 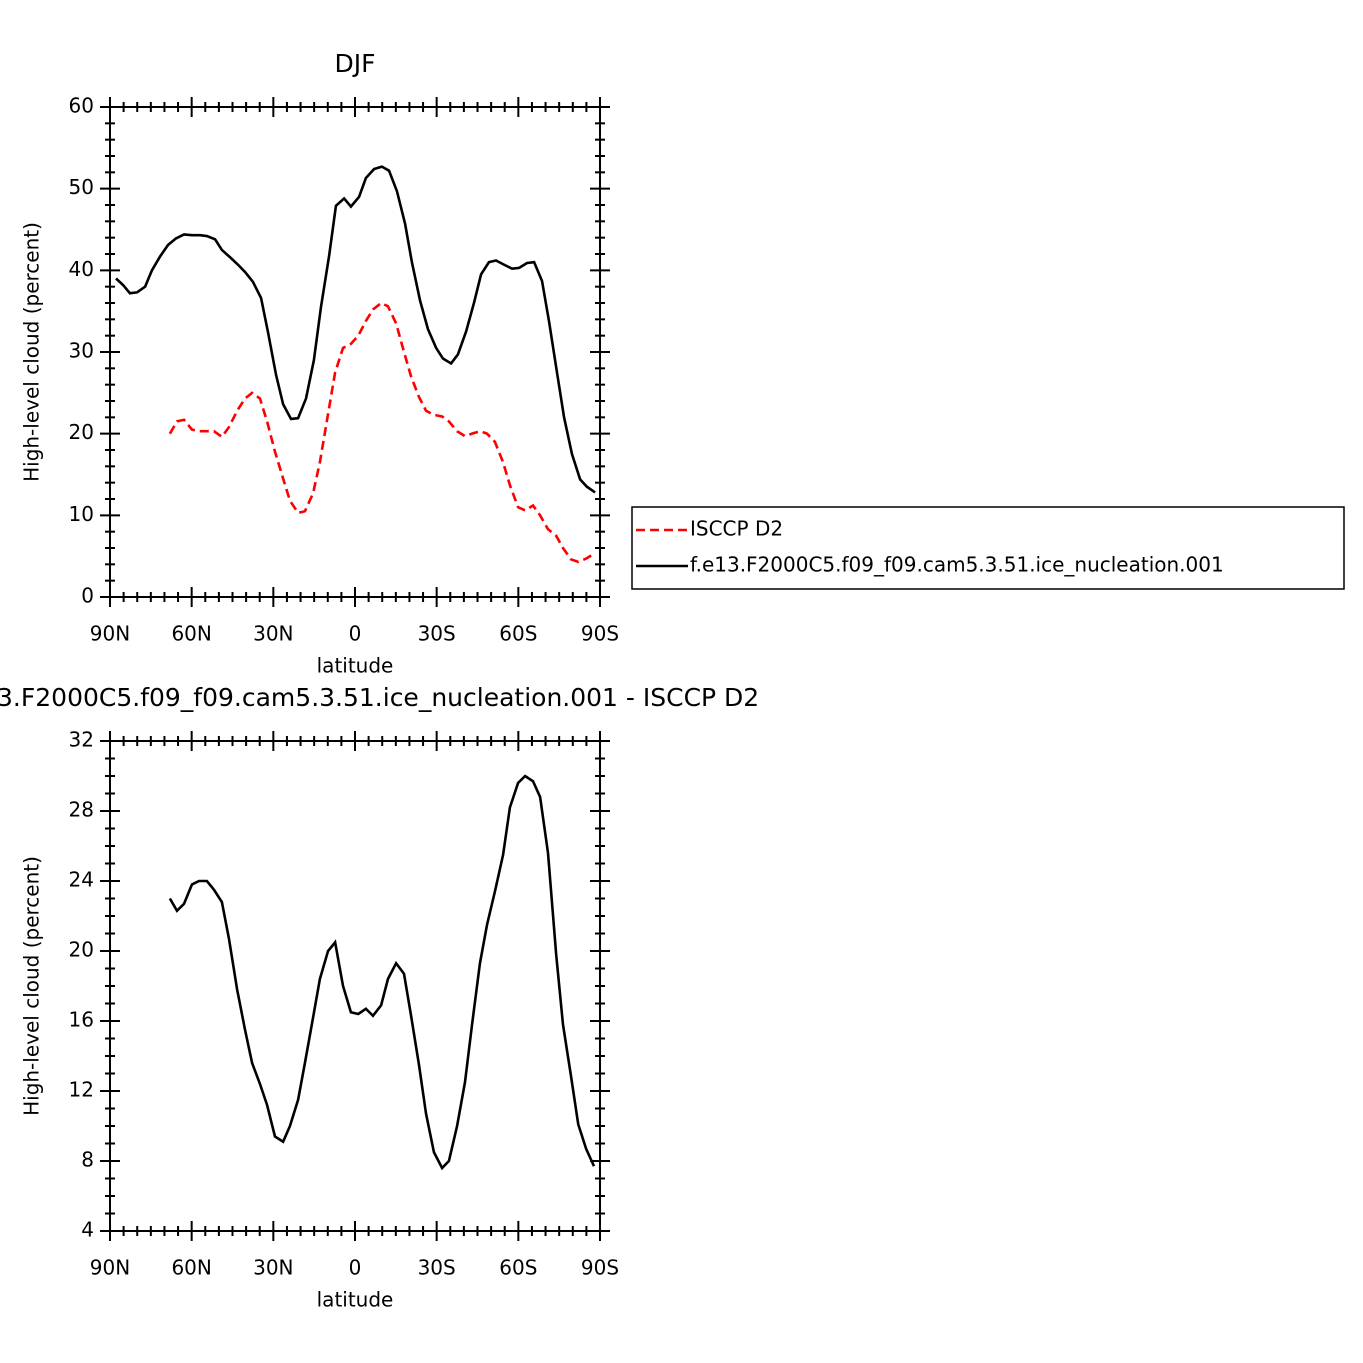 What do you see at coordinates (87, 1230) in the screenshot?
I see `y-tick-label: 4` at bounding box center [87, 1230].